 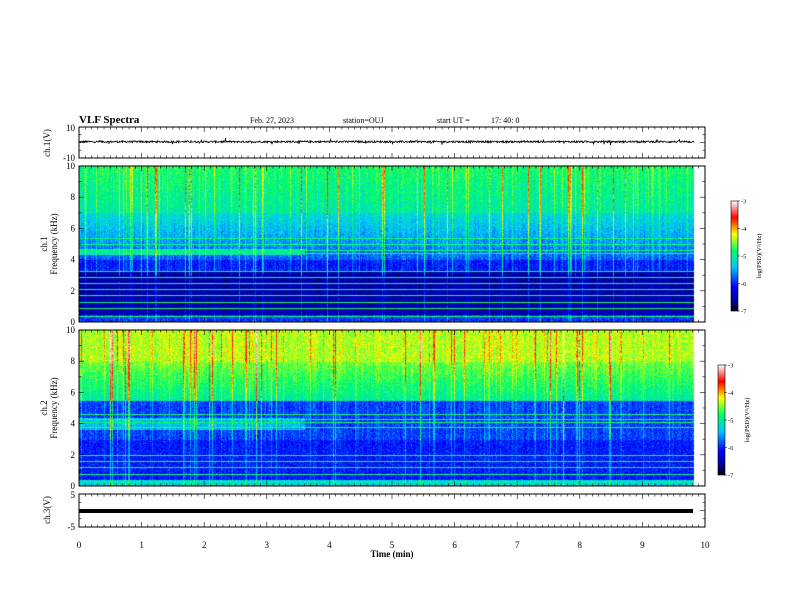 I want to click on ch1-colorbar-label: log(PSD)(V²/Hz), so click(x=759, y=256).